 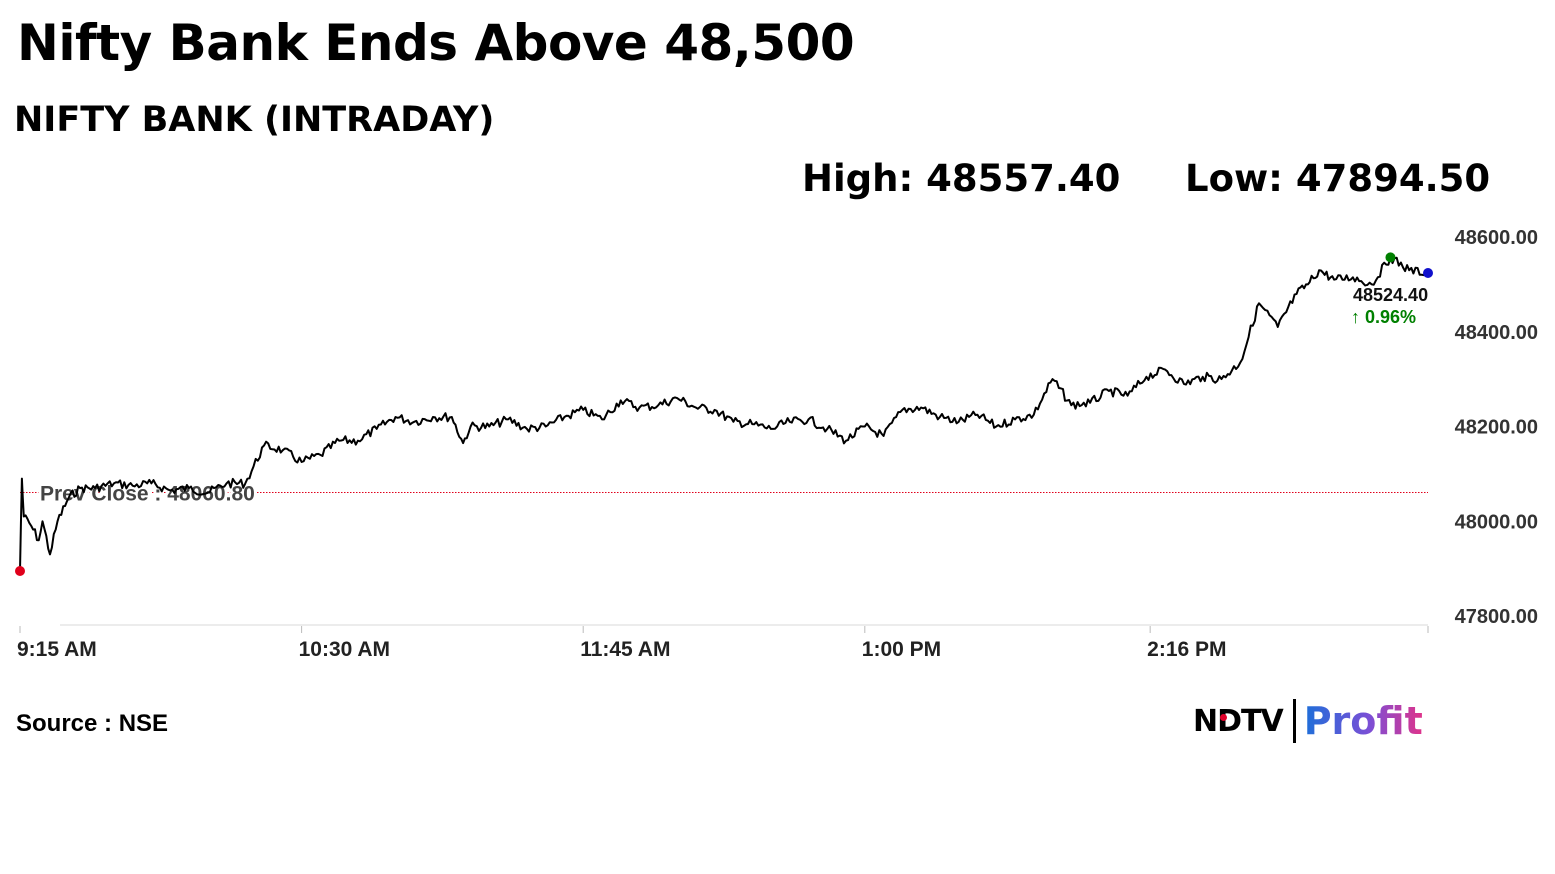 What do you see at coordinates (1496, 522) in the screenshot?
I see `y-tick-label: 48000.00` at bounding box center [1496, 522].